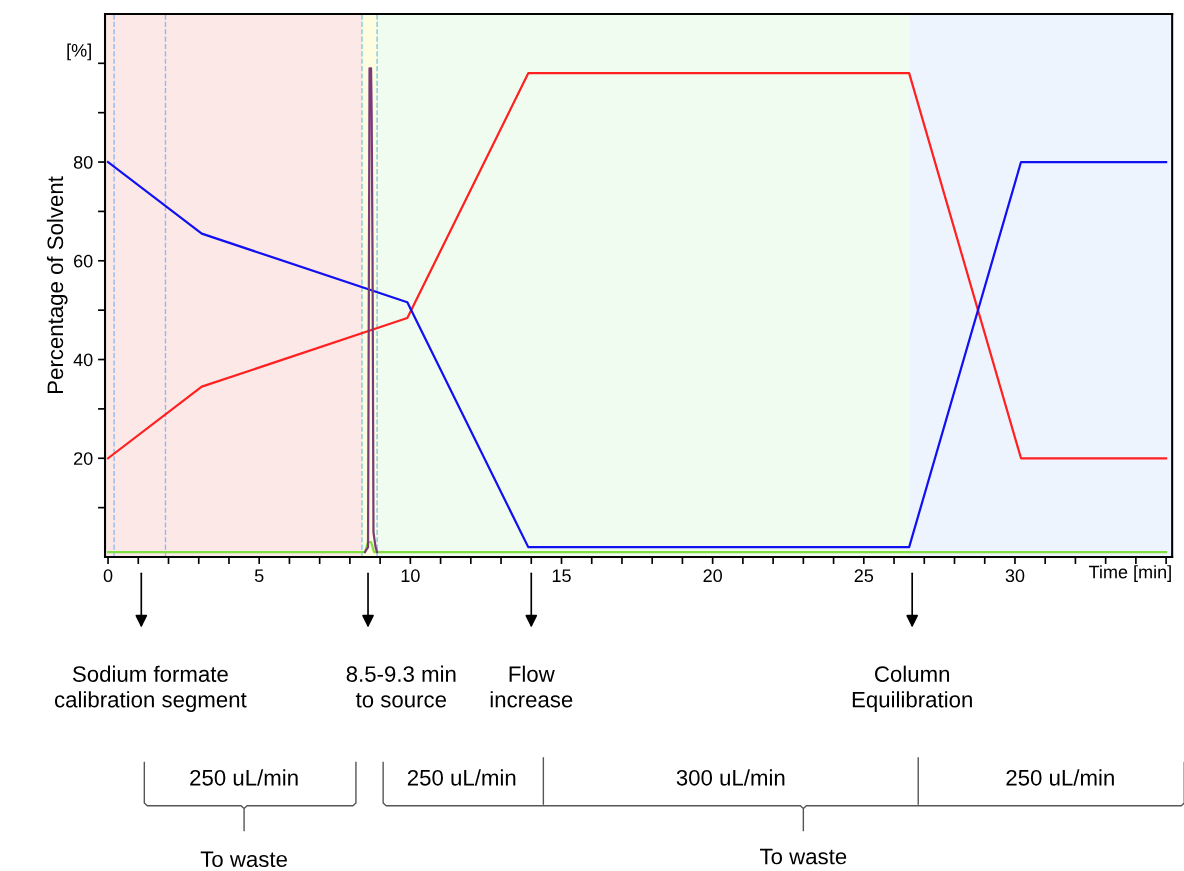 This screenshot has height=871, width=1184. What do you see at coordinates (150, 688) in the screenshot?
I see `text: Sodium formate calibration segment` at bounding box center [150, 688].